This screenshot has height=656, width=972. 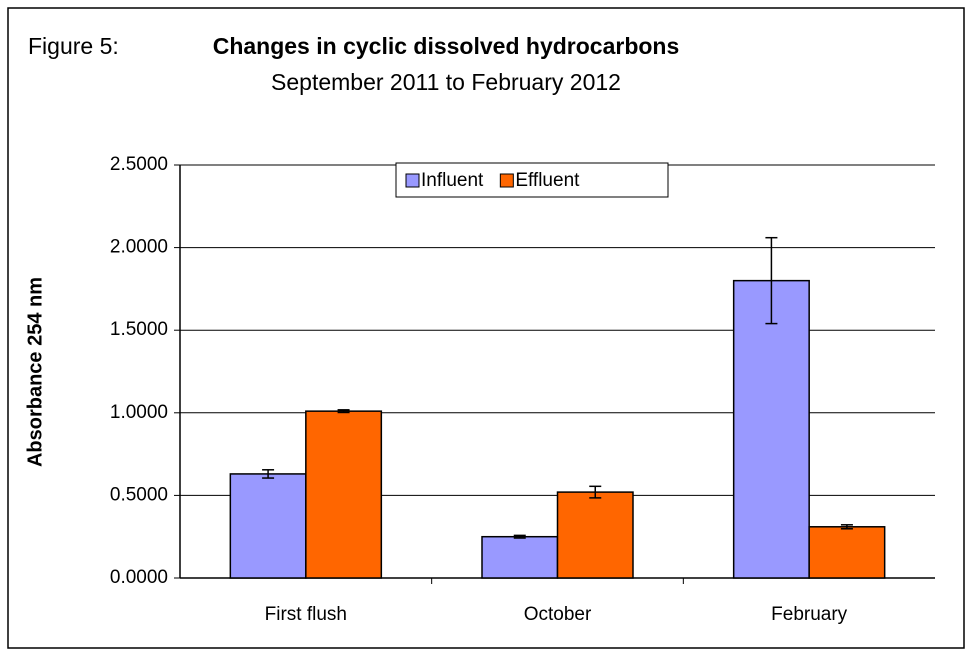 I want to click on chart-title: Changes in cyclic dissolved hydrocarbons, so click(x=446, y=46).